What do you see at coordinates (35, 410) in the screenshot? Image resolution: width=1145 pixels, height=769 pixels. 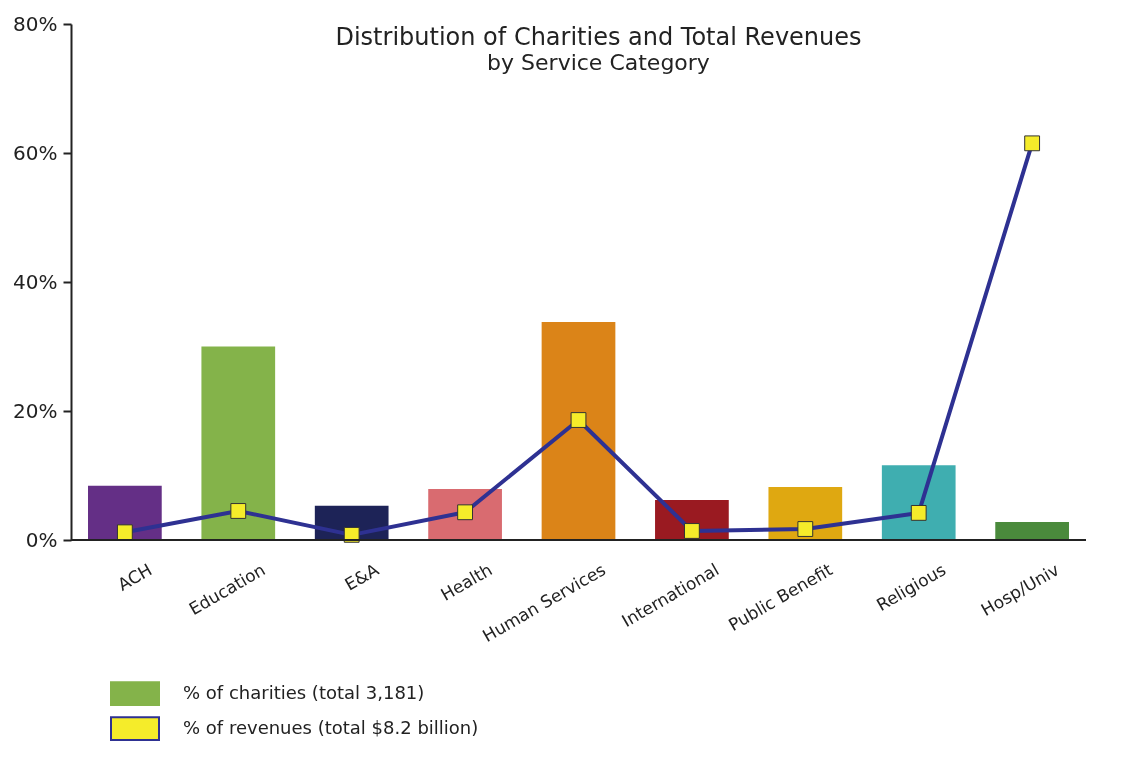 I see `y-tick-label: 20%` at bounding box center [35, 410].